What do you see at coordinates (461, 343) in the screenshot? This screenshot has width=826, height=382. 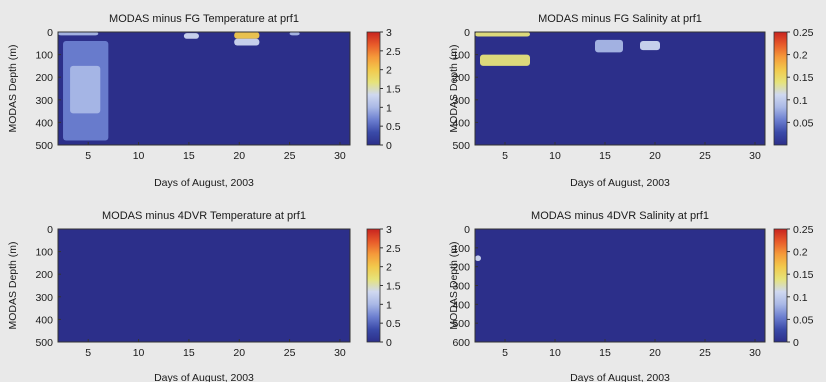 I see `y-tick-label: 600` at bounding box center [461, 343].